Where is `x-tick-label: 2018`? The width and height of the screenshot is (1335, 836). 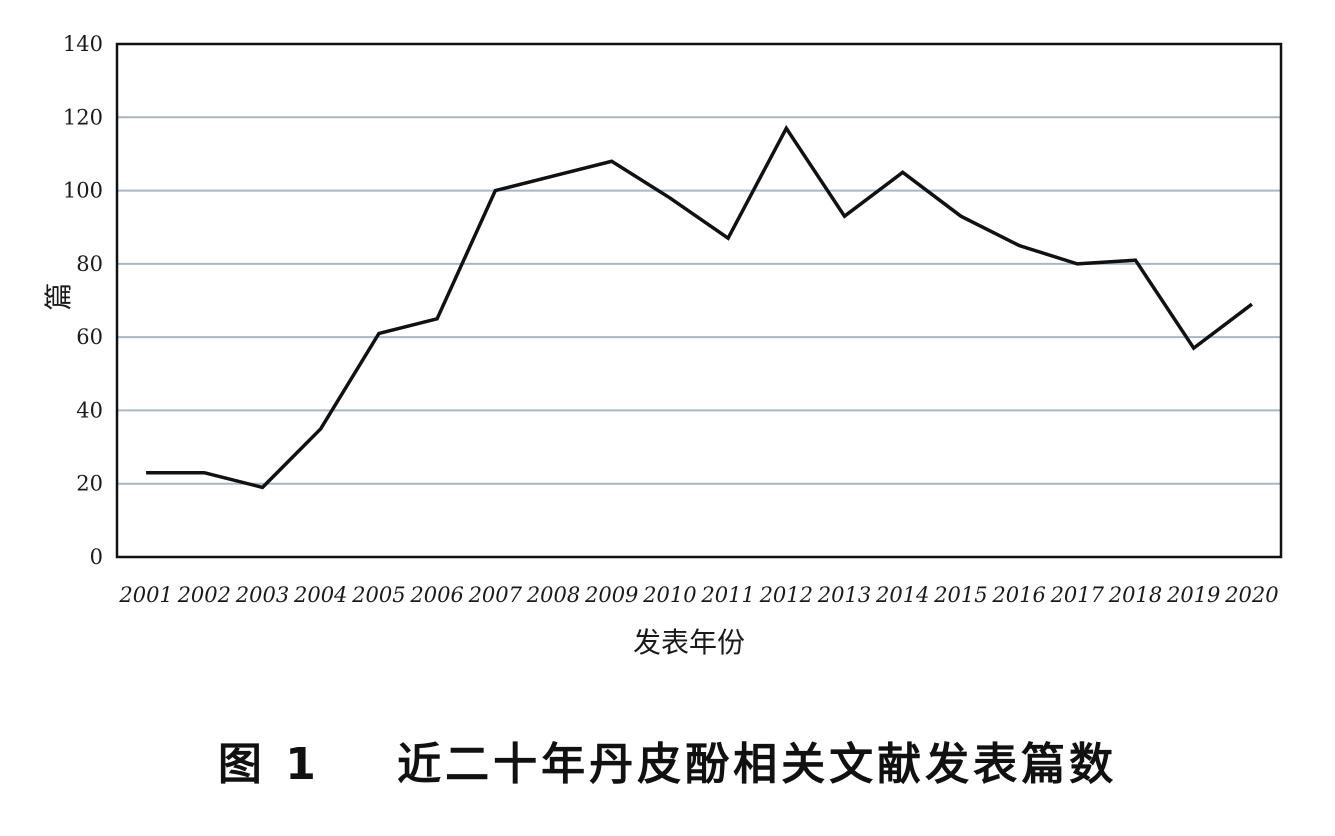 x-tick-label: 2018 is located at coordinates (1135, 595).